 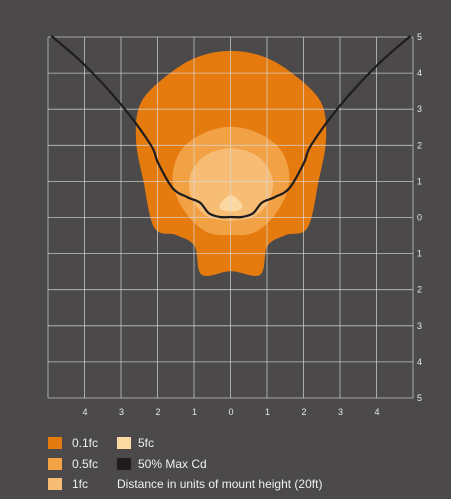 What do you see at coordinates (231, 184) in the screenshot?
I see `contour-1fc` at bounding box center [231, 184].